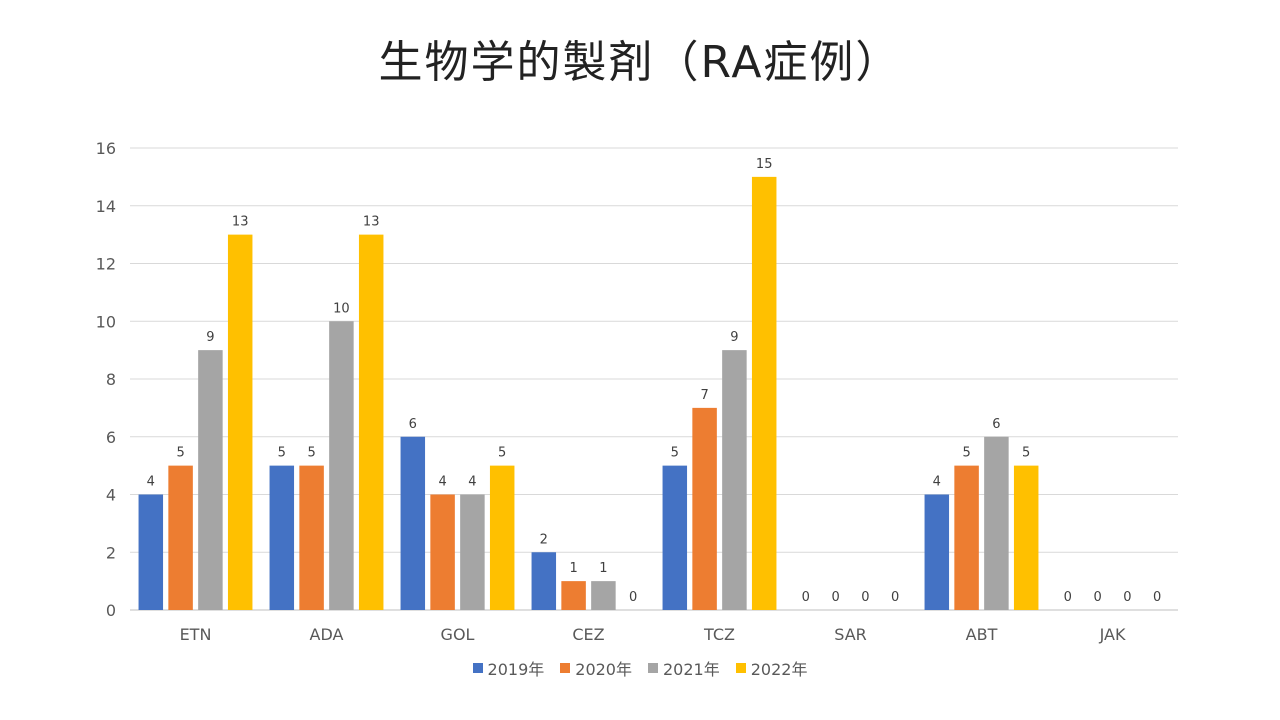 The height and width of the screenshot is (720, 1280). Describe the element at coordinates (111, 379) in the screenshot. I see `y-tick-label: 8` at that location.